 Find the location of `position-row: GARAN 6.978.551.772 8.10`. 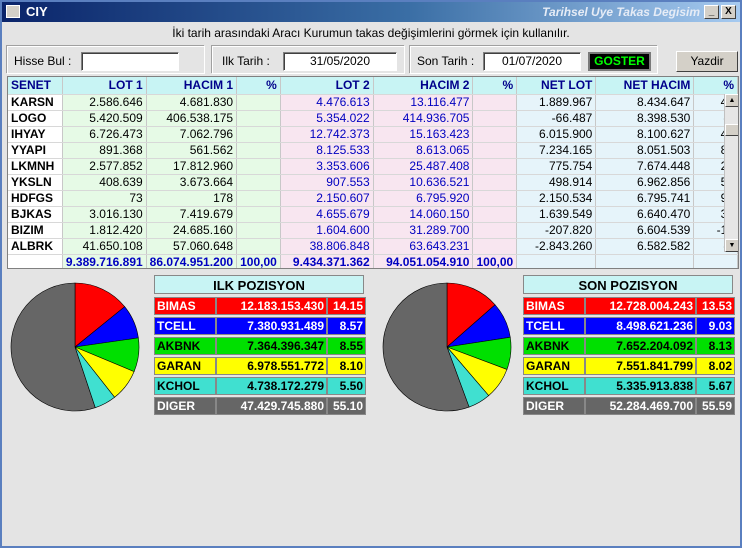

position-row: GARAN 6.978.551.772 8.10 is located at coordinates (260, 366).